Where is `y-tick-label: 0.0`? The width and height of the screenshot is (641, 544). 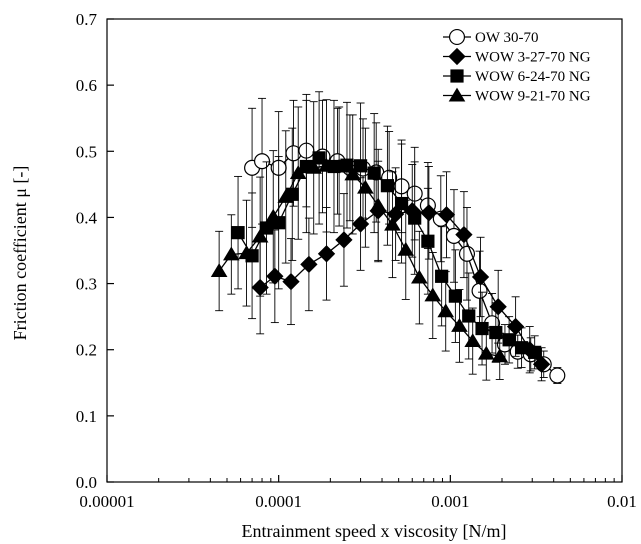 y-tick-label: 0.0 is located at coordinates (86, 482).